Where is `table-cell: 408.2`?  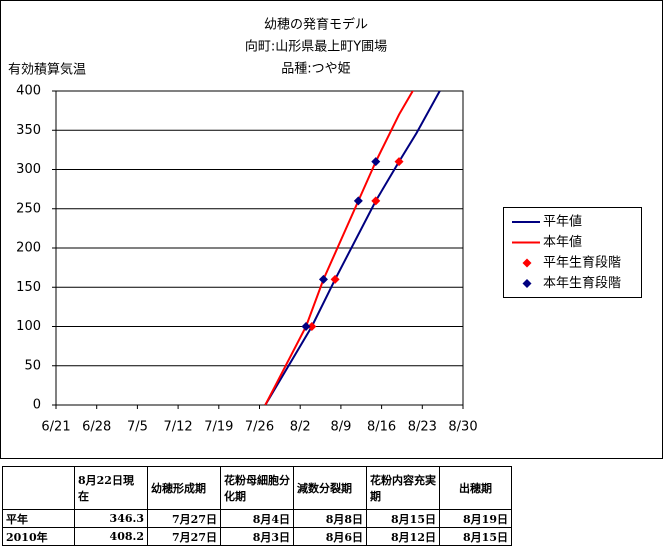 table-cell: 408.2 is located at coordinates (111, 536).